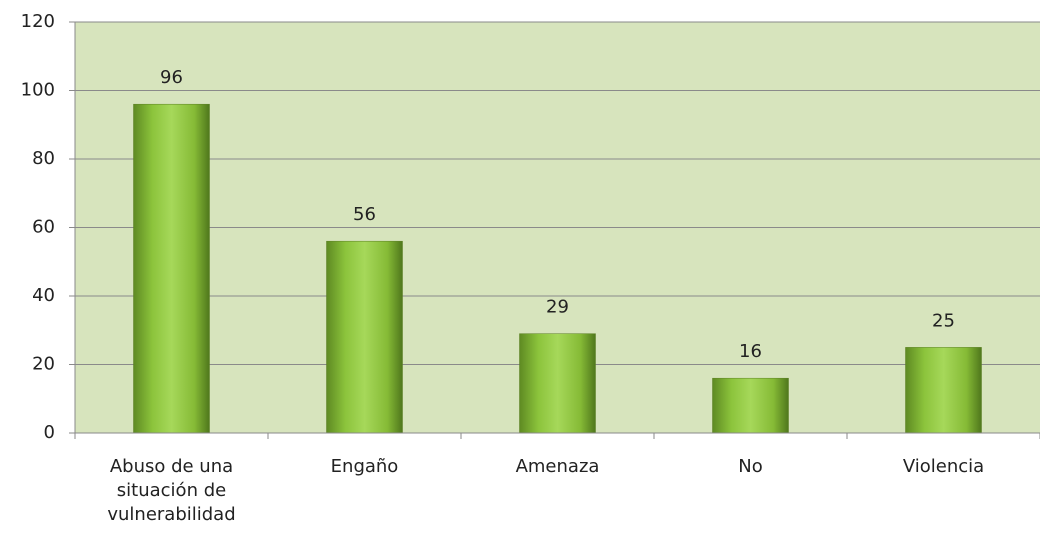 The width and height of the screenshot is (1040, 548). I want to click on y-tick-label: 80, so click(43, 158).